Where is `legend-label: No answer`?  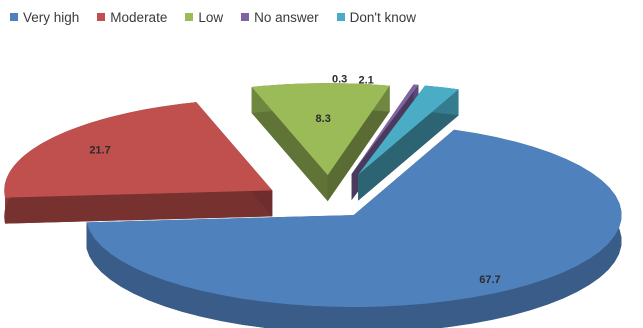 legend-label: No answer is located at coordinates (286, 17).